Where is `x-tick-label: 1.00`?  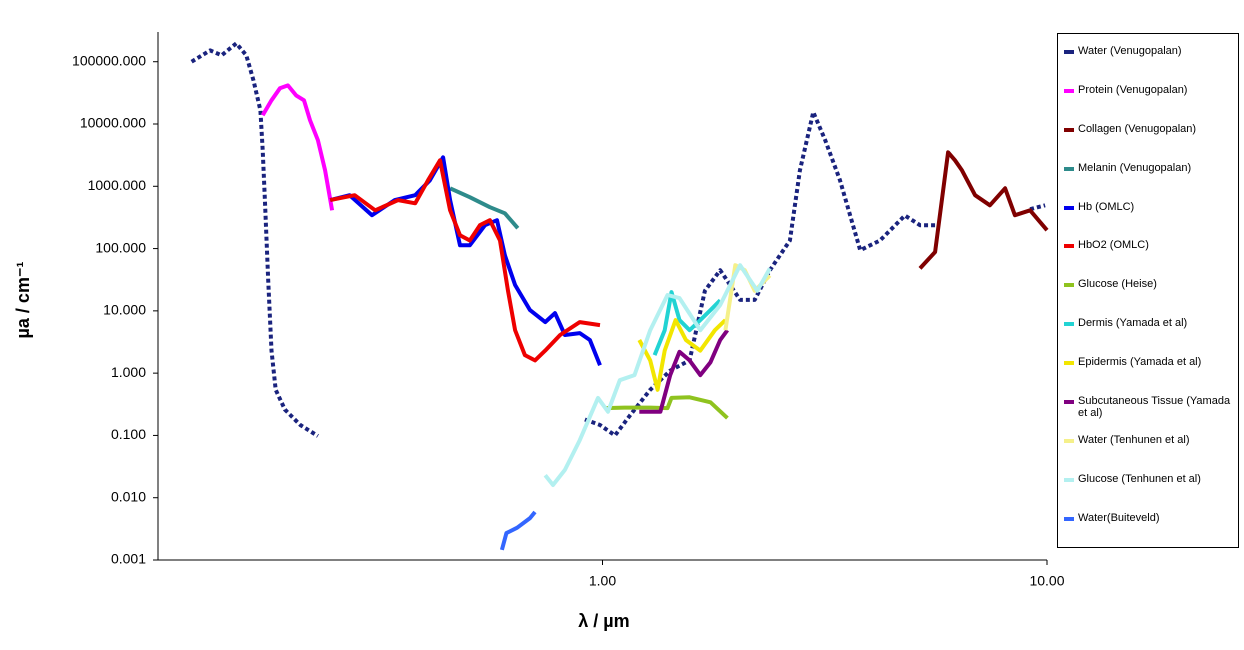
x-tick-label: 1.00 is located at coordinates (602, 581).